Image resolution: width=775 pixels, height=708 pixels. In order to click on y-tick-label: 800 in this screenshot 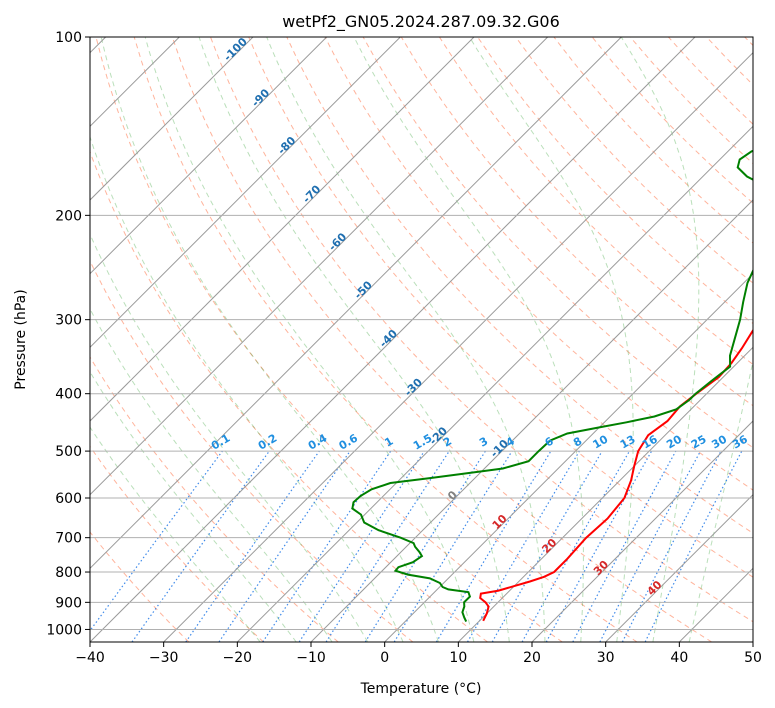, I will do `click(68, 573)`.